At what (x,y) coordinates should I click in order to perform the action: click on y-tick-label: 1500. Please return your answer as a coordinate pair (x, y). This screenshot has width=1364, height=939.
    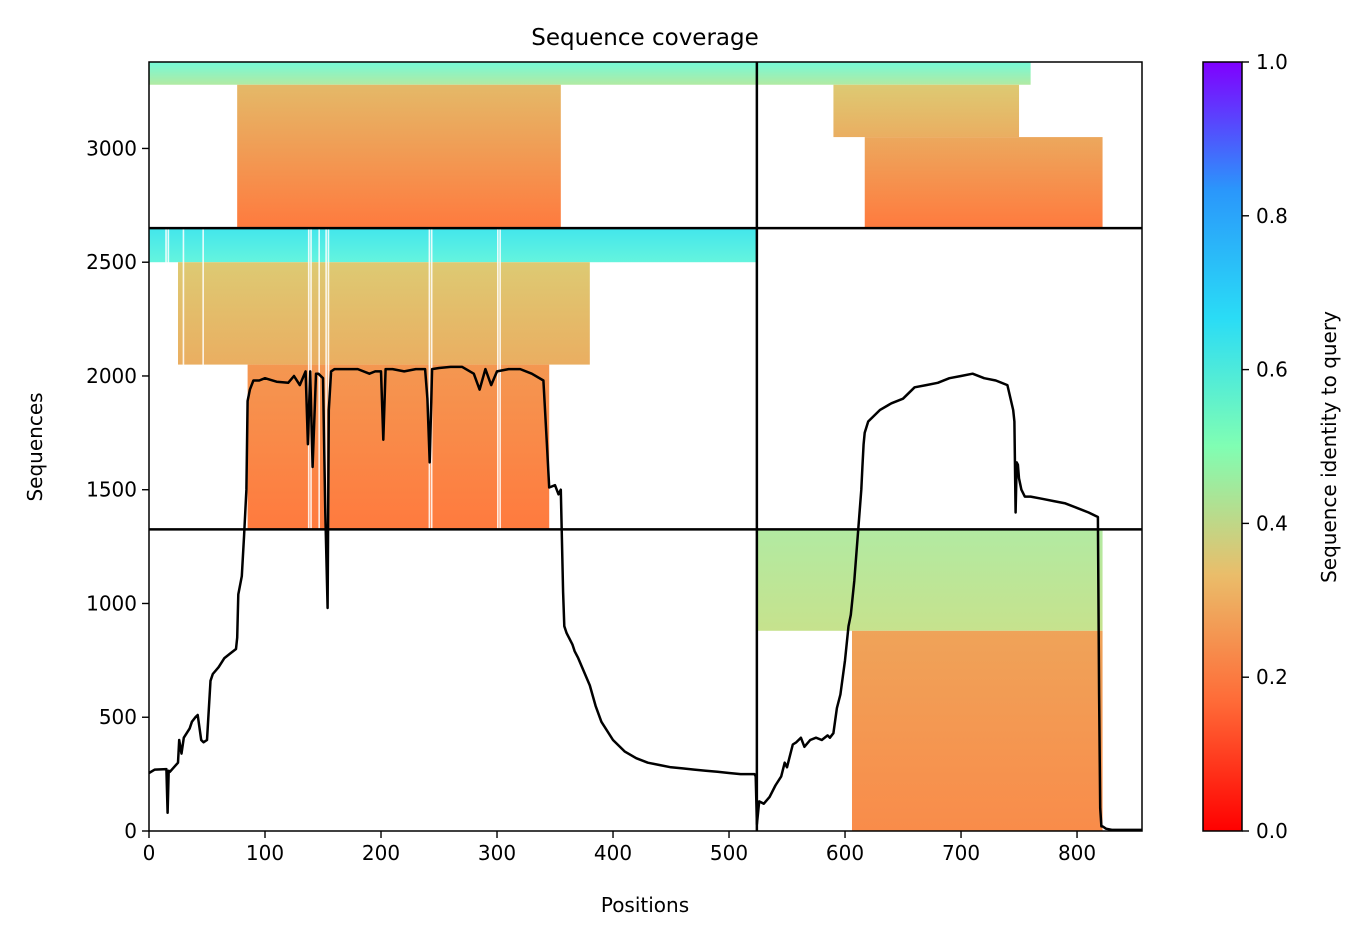
    Looking at the image, I should click on (111, 490).